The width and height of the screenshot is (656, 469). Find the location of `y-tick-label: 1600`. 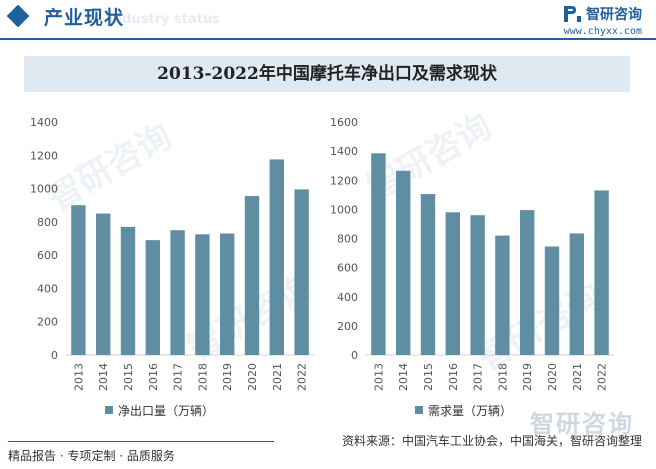

y-tick-label: 1600 is located at coordinates (344, 122).